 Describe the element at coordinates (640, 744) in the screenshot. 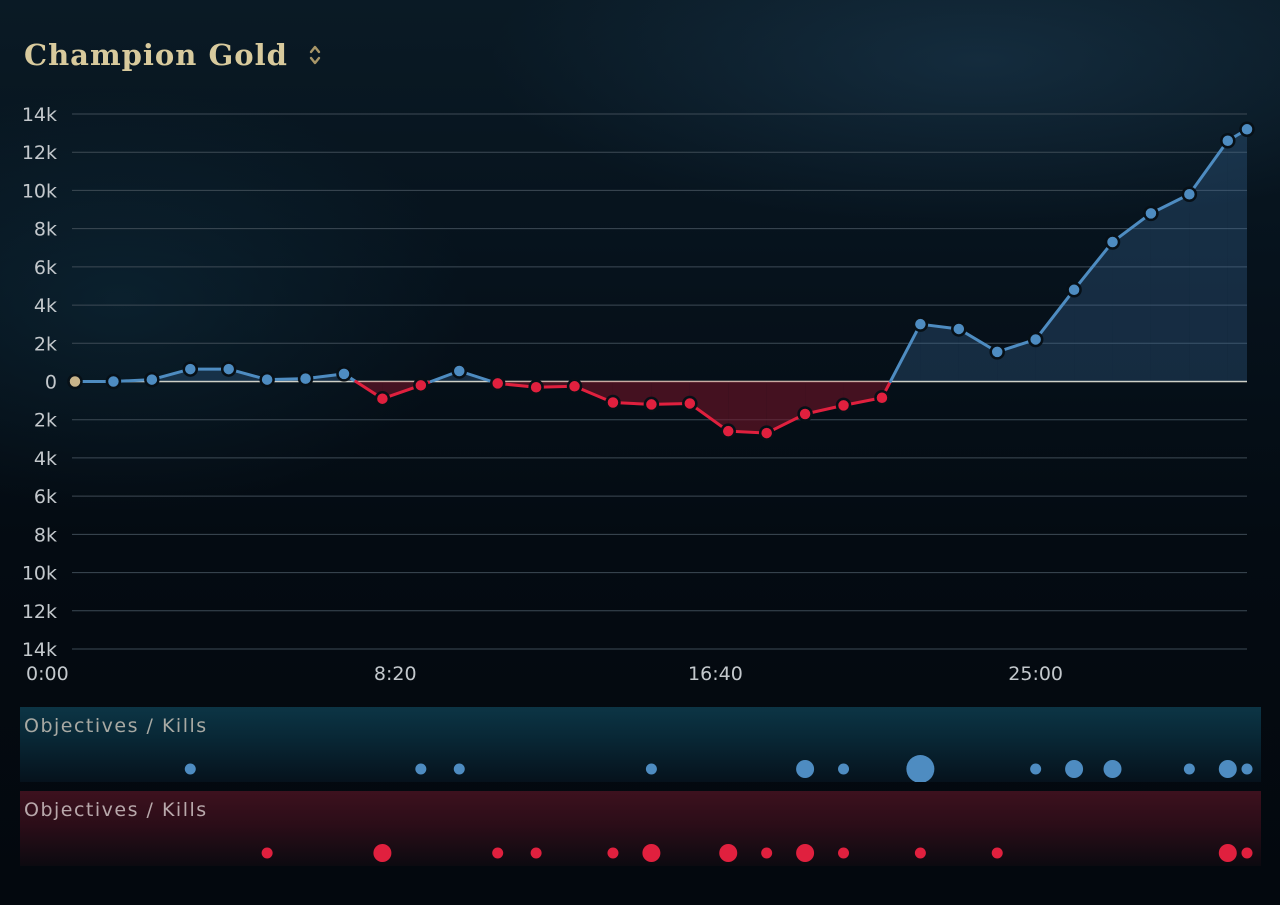

I see `blue-objectives-panel: Objectives / Kills` at that location.